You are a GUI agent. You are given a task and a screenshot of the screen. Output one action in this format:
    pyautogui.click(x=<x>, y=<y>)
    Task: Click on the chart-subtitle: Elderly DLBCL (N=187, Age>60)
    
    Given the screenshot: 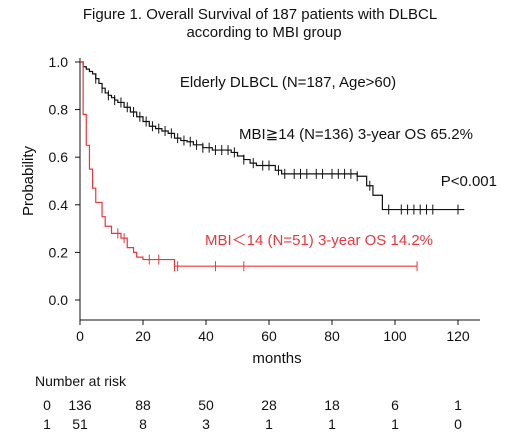 What is the action you would take?
    pyautogui.click(x=288, y=82)
    